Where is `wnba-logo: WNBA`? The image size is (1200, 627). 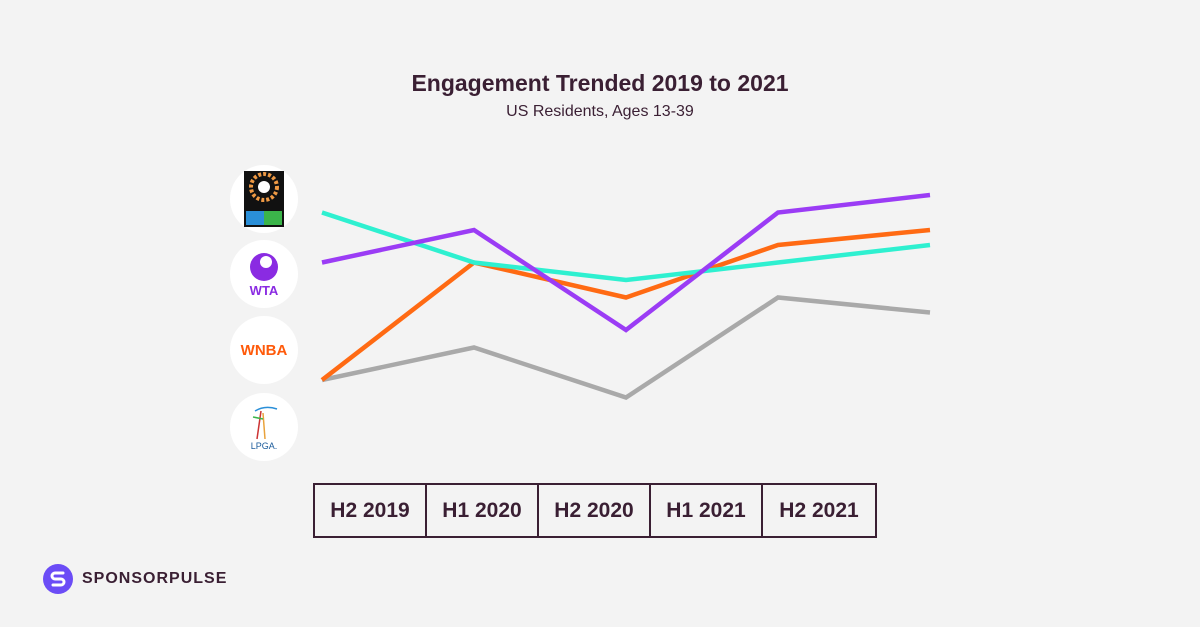 wnba-logo: WNBA is located at coordinates (264, 350).